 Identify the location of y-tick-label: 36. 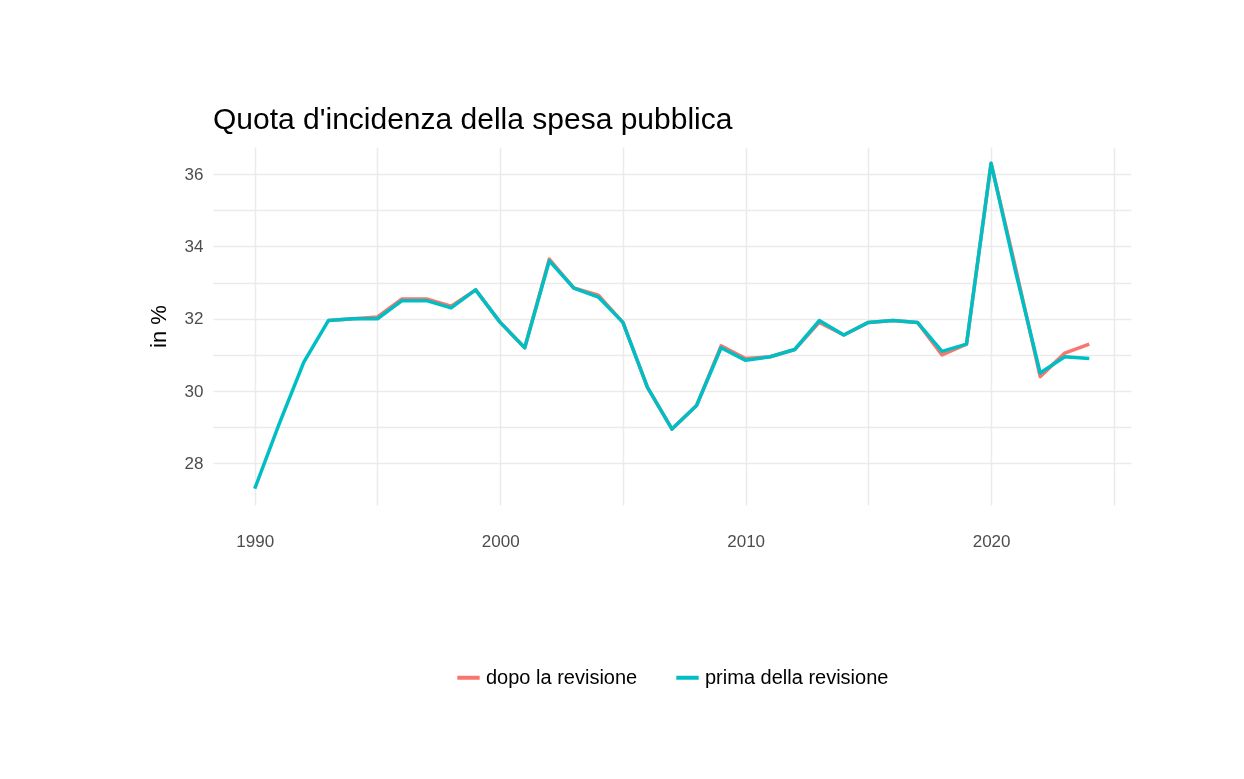
(194, 174).